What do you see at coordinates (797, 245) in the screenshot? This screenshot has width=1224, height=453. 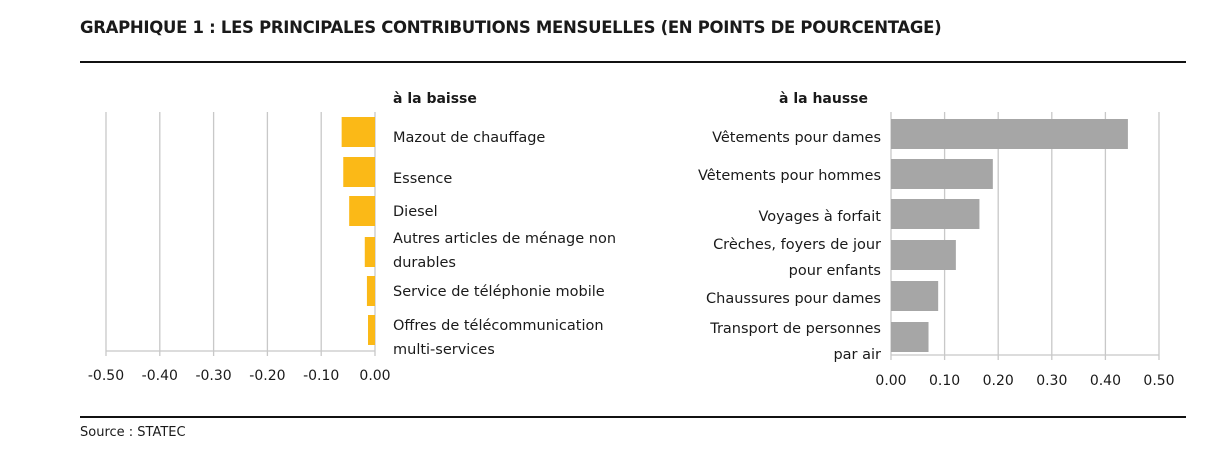 I see `category-label: Crèches, foyers de jour` at bounding box center [797, 245].